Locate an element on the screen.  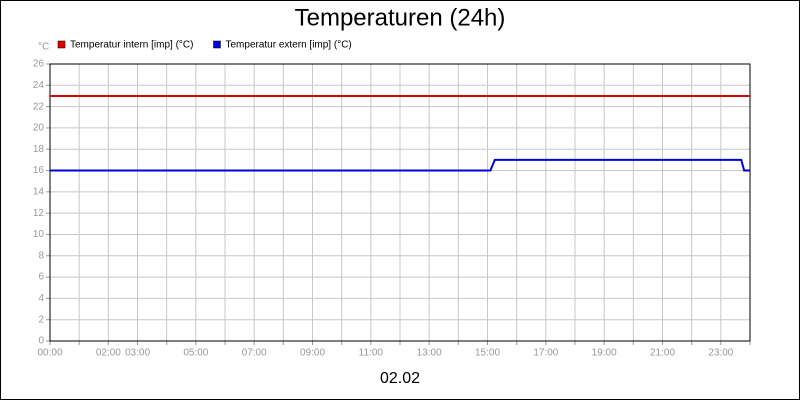
x-tick-label: 03:00 is located at coordinates (137, 353).